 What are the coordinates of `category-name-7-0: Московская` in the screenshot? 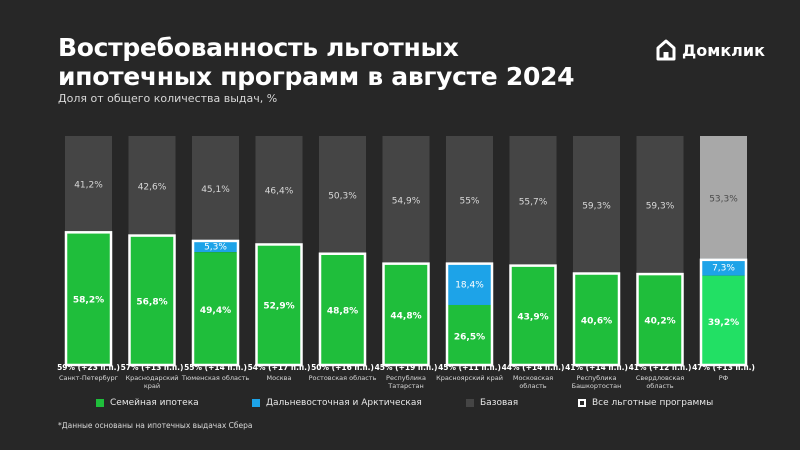 It's located at (533, 378).